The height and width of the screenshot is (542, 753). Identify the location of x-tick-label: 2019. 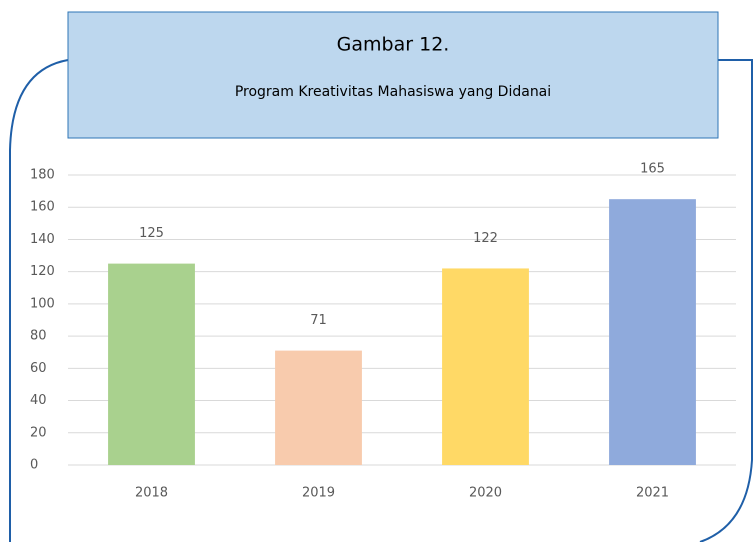
(318, 493).